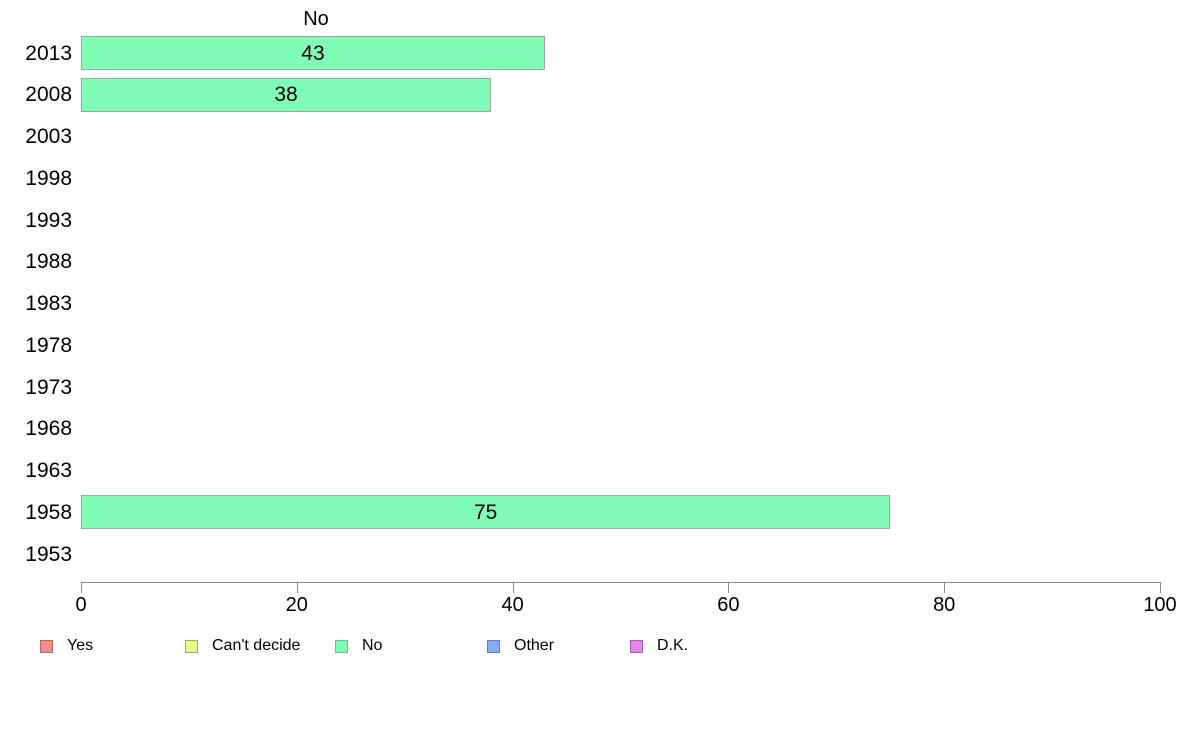 The image size is (1188, 736). What do you see at coordinates (728, 605) in the screenshot?
I see `x-tick-label: 60` at bounding box center [728, 605].